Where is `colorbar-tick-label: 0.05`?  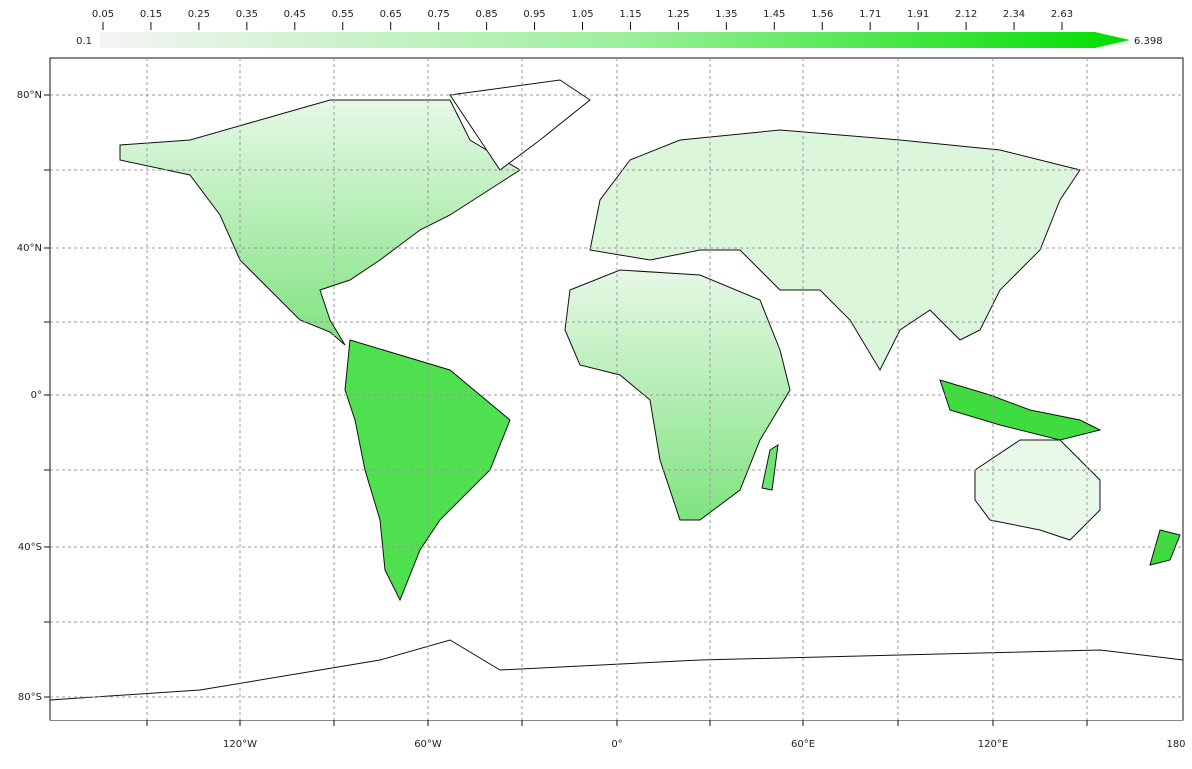 colorbar-tick-label: 0.05 is located at coordinates (103, 14).